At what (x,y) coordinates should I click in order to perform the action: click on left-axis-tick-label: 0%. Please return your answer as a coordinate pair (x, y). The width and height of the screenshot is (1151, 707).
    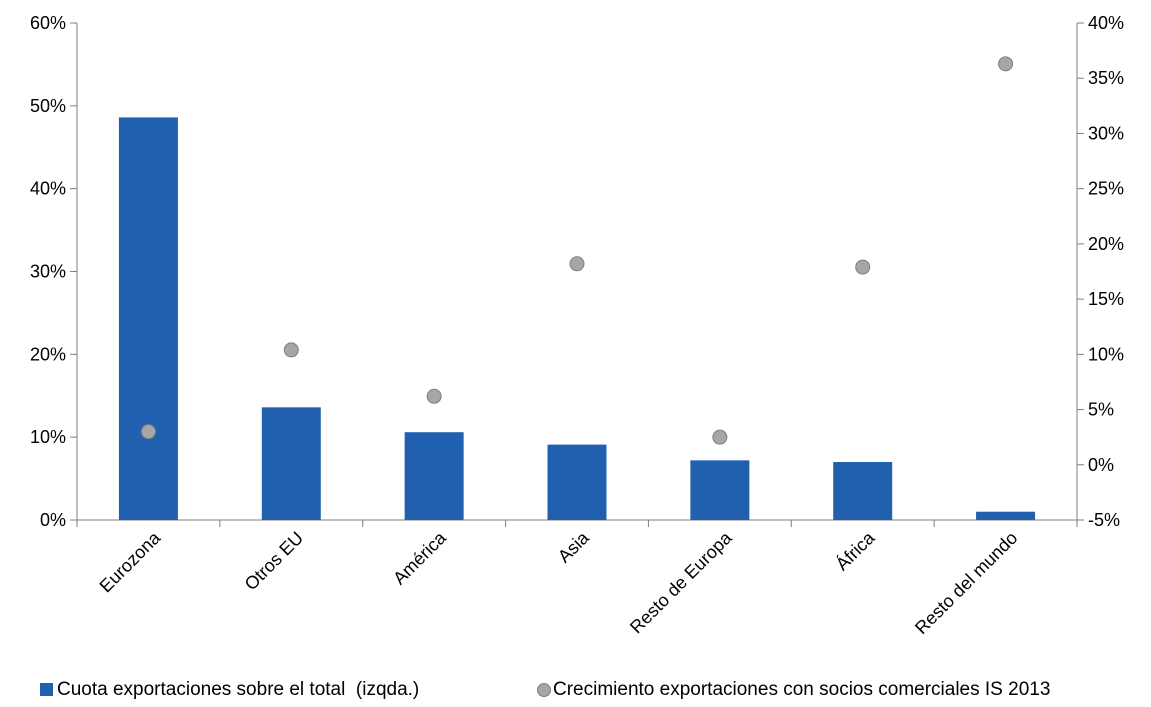
    Looking at the image, I should click on (53, 520).